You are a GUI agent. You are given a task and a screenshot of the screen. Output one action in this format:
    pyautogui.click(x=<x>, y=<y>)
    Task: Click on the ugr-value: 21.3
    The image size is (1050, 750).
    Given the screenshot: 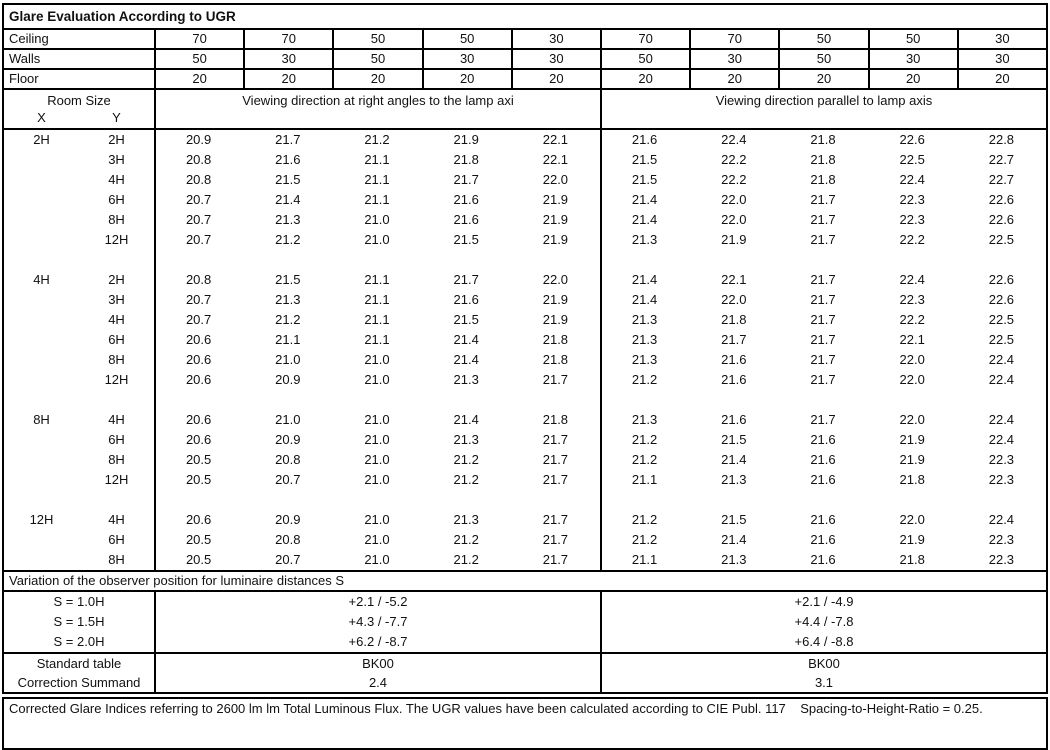 What is the action you would take?
    pyautogui.click(x=644, y=319)
    